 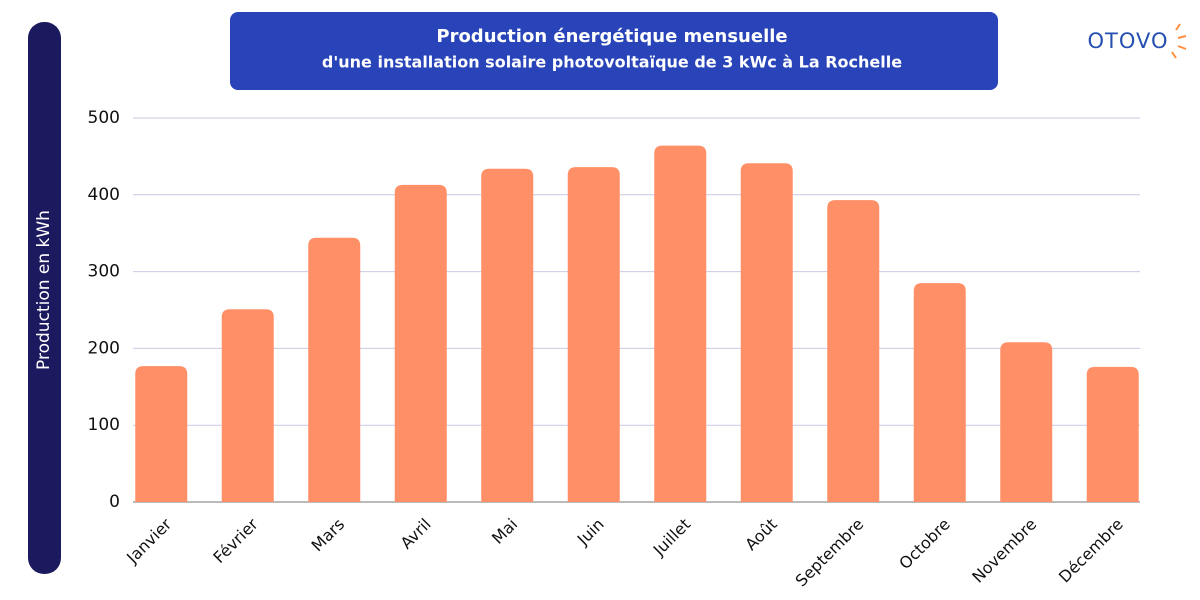 I want to click on y-tick-label: 100, so click(x=104, y=425).